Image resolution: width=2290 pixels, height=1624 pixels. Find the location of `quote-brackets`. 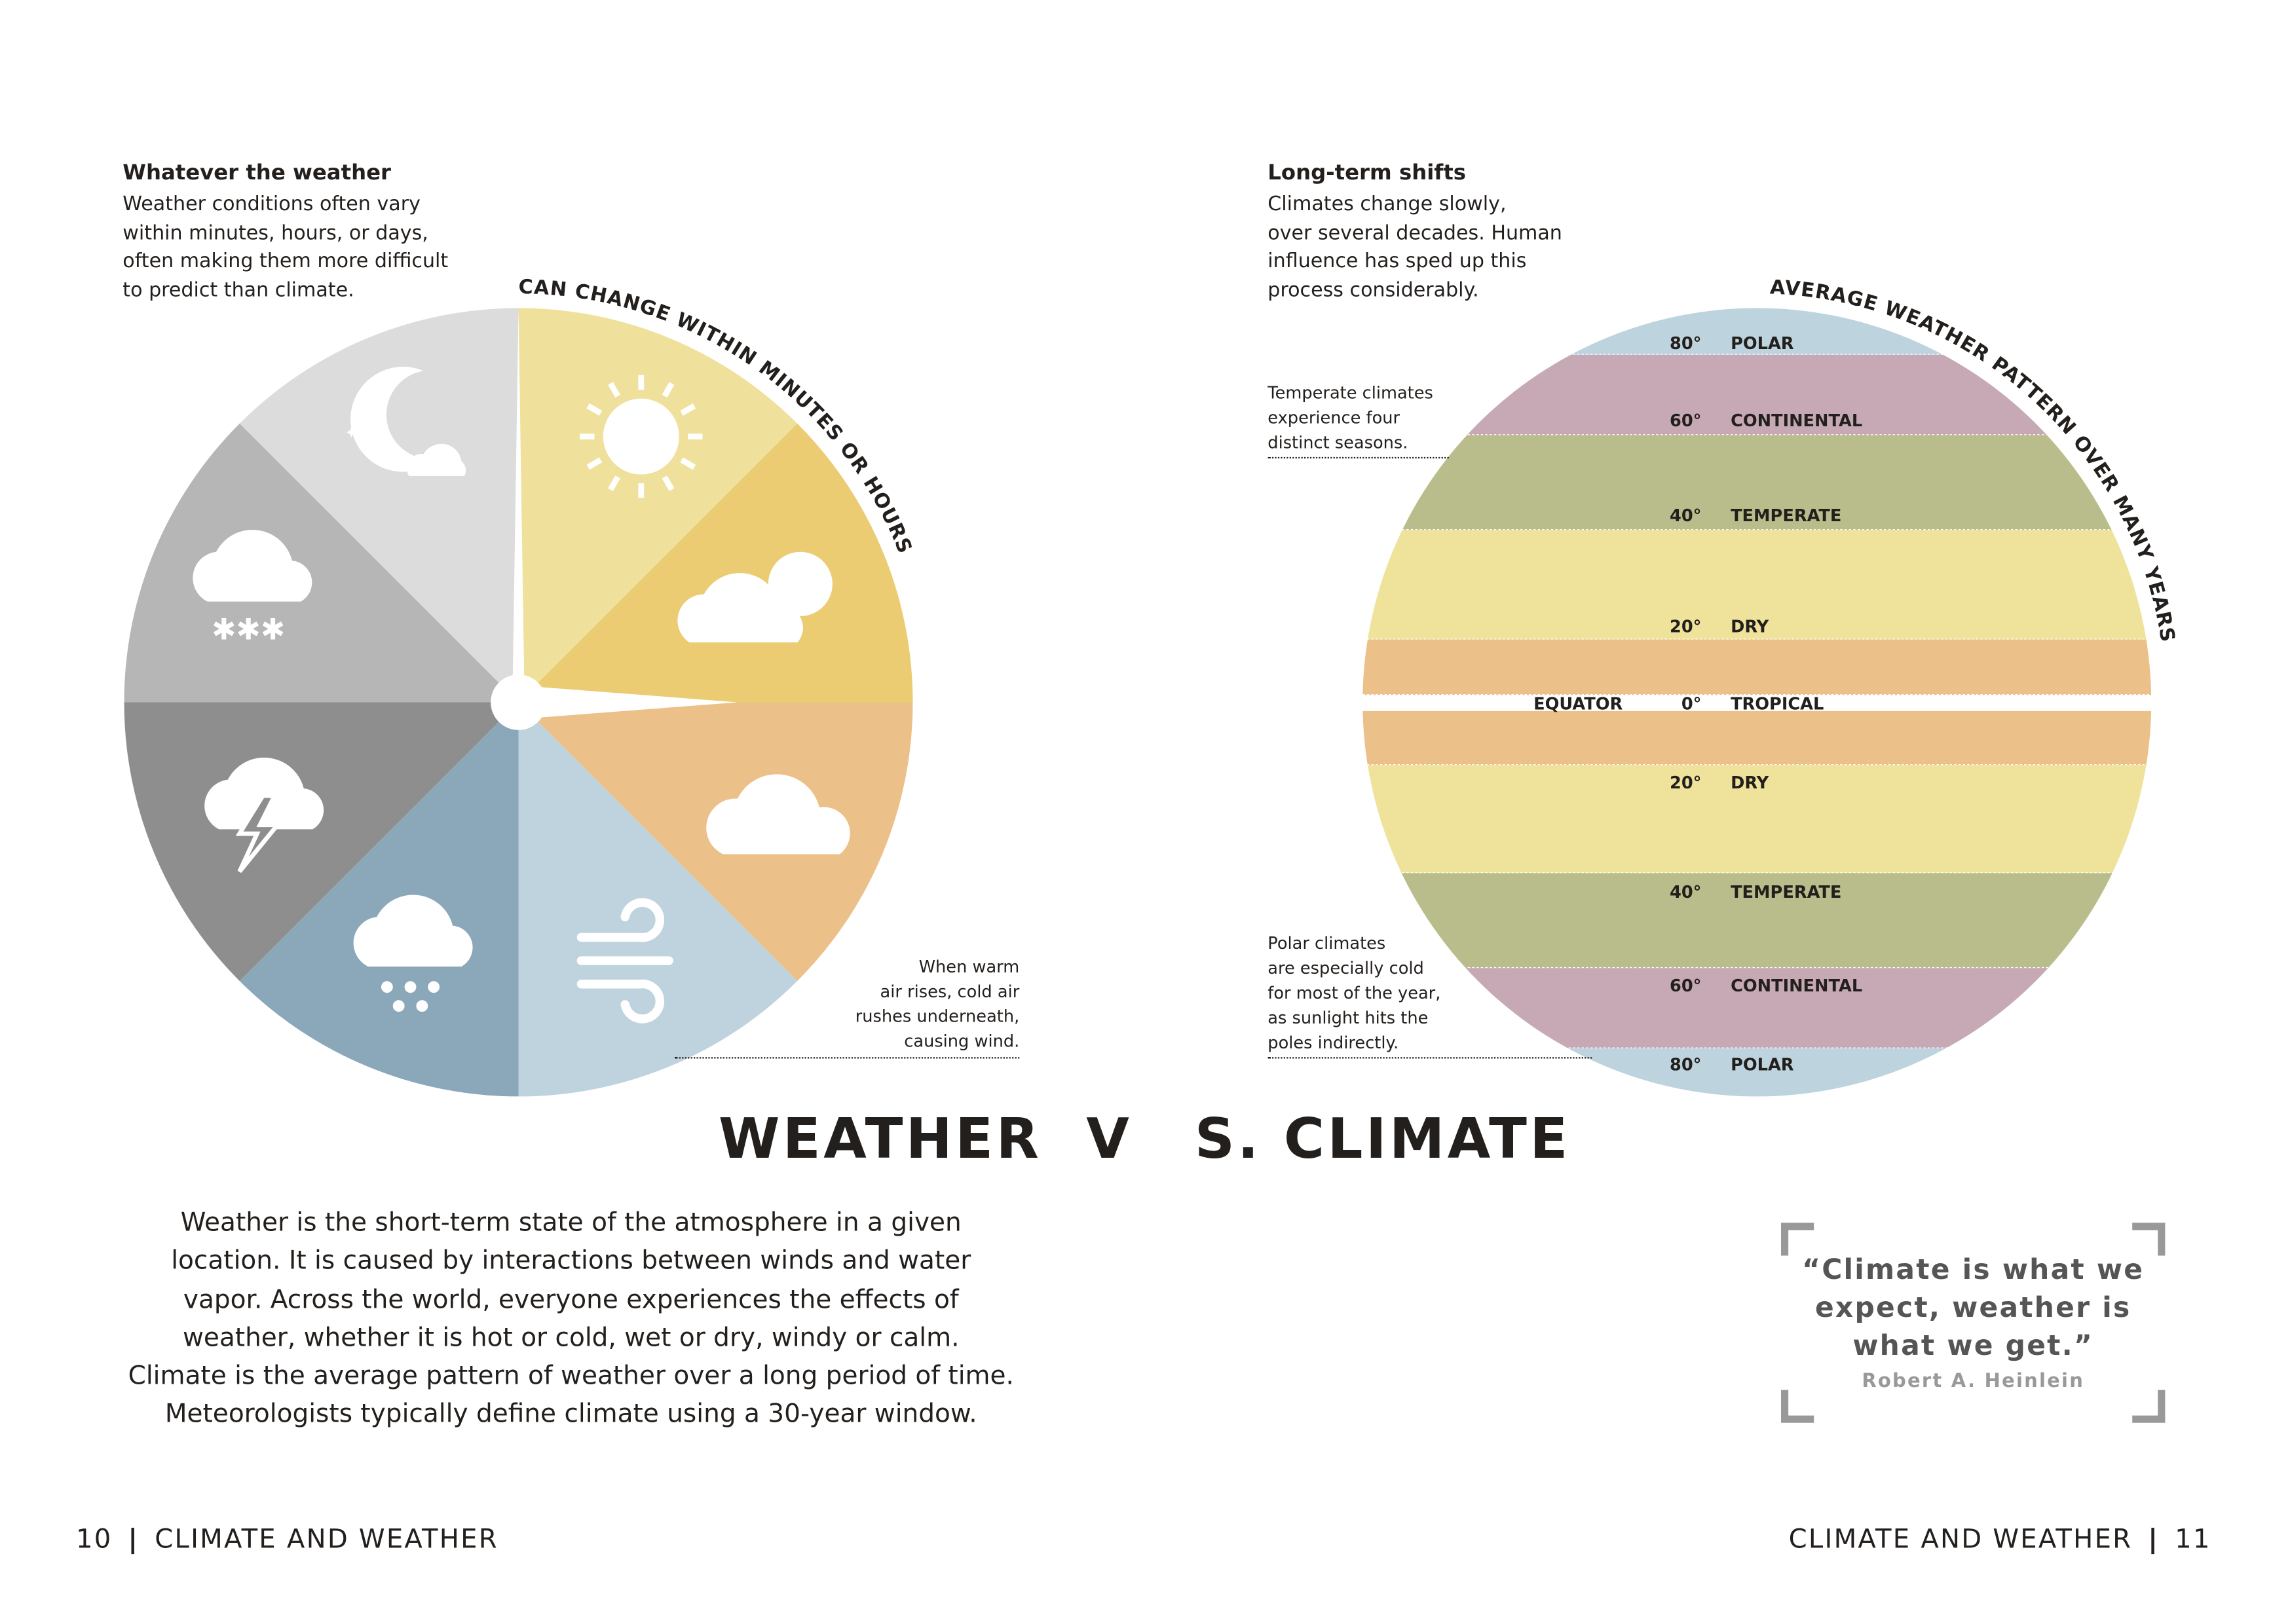

quote-brackets is located at coordinates (1973, 1323).